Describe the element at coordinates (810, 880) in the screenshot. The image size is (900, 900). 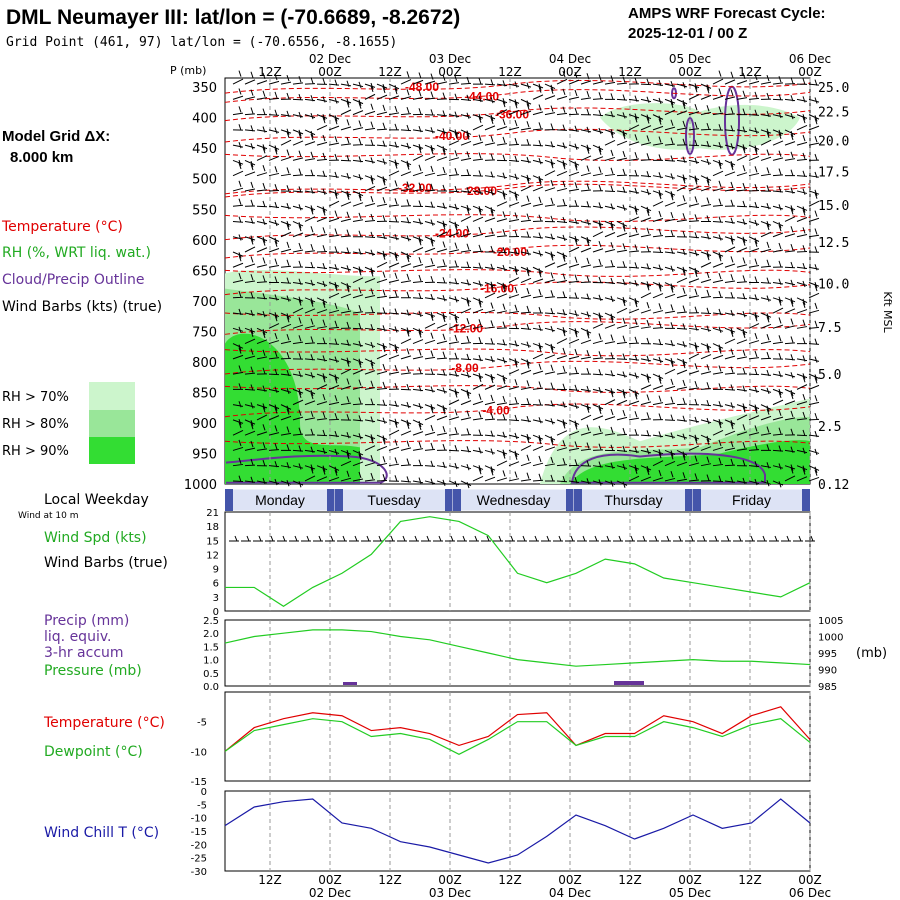
I see `bottom-time-tick: 00Z` at that location.